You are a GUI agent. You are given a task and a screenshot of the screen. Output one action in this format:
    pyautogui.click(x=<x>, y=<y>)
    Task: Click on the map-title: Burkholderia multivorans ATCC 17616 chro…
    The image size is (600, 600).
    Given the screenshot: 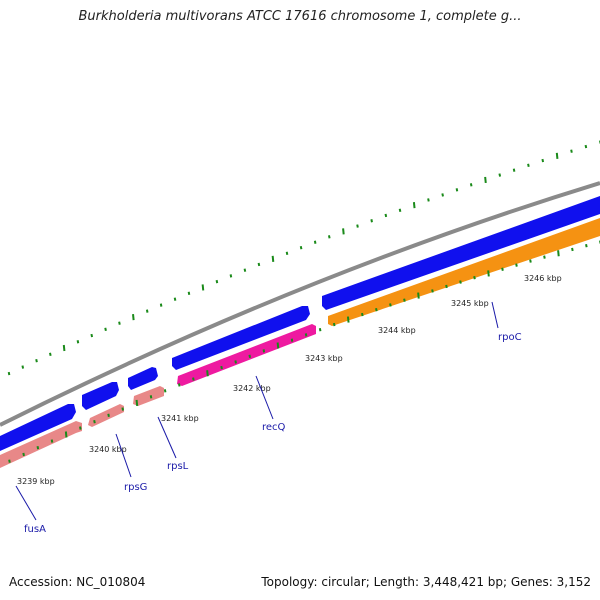 What is the action you would take?
    pyautogui.click(x=300, y=16)
    